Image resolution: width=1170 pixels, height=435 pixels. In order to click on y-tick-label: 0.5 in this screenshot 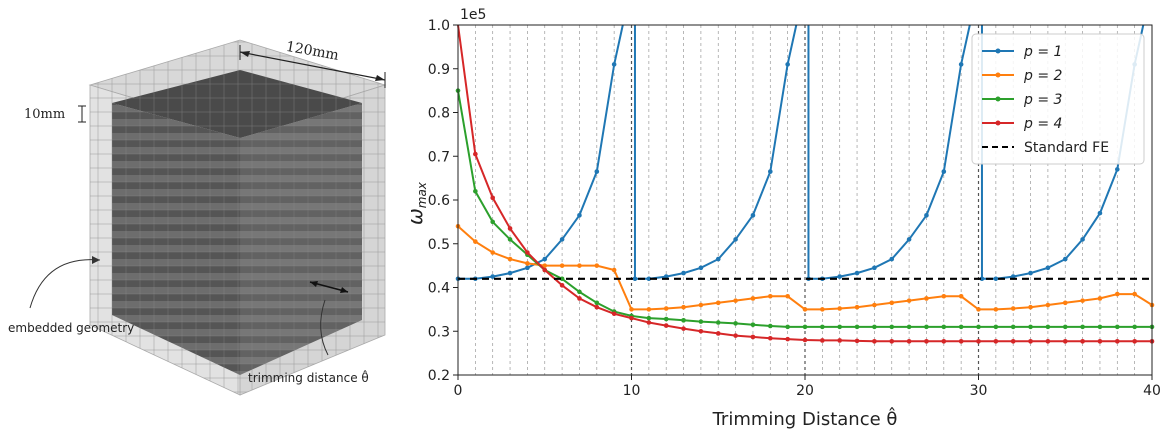, I will do `click(439, 245)`.